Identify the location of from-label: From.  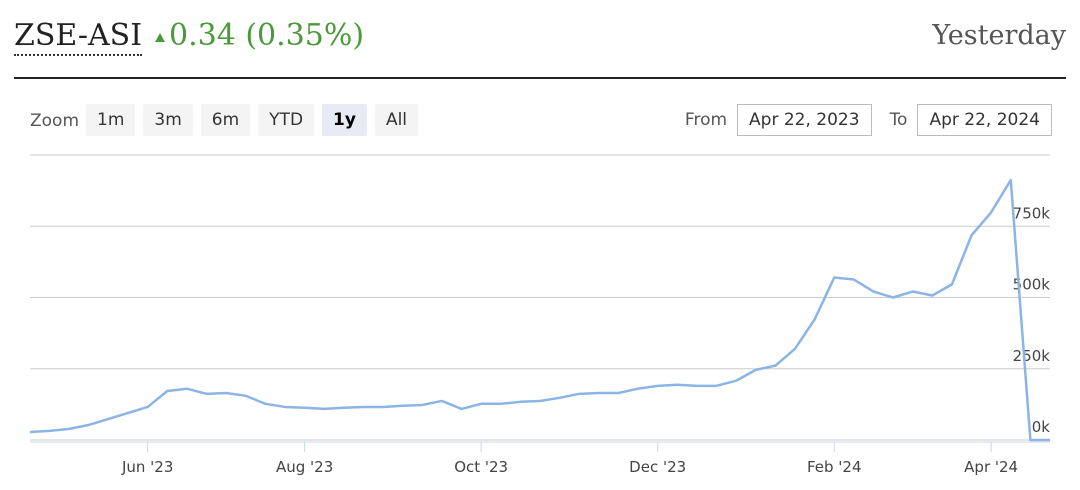
(706, 120).